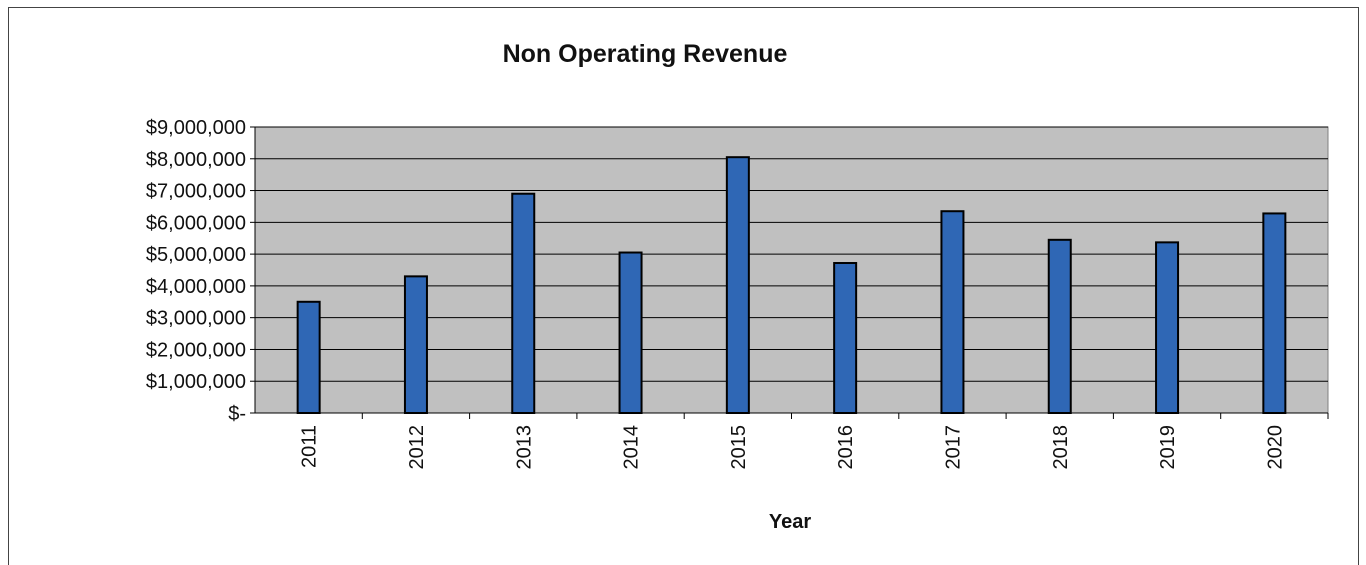 This screenshot has width=1366, height=565. I want to click on x-tick-label: 2016, so click(846, 447).